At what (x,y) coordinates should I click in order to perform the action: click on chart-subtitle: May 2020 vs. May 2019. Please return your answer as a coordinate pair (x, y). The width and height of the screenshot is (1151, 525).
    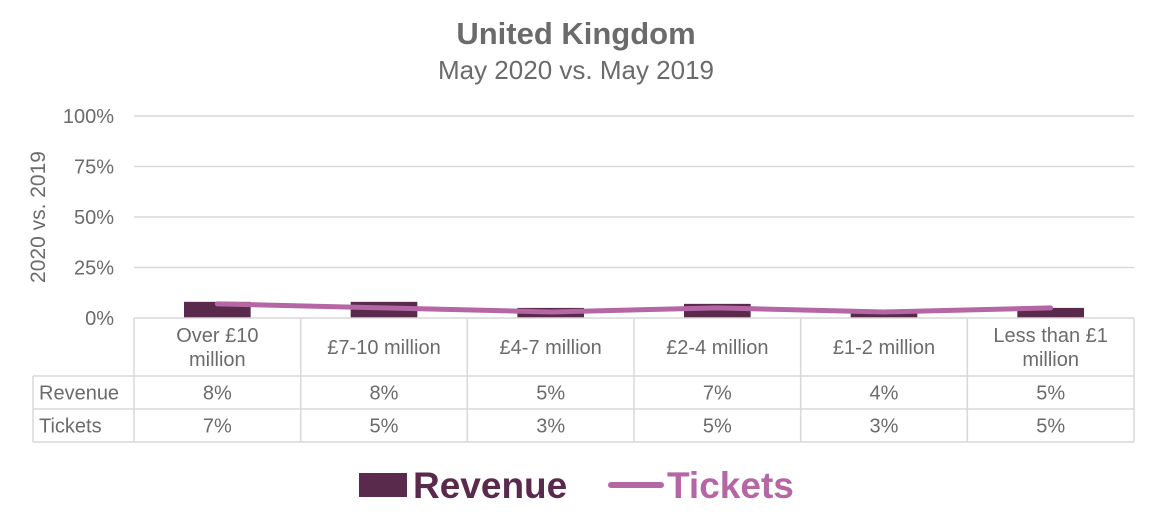
    Looking at the image, I should click on (576, 70).